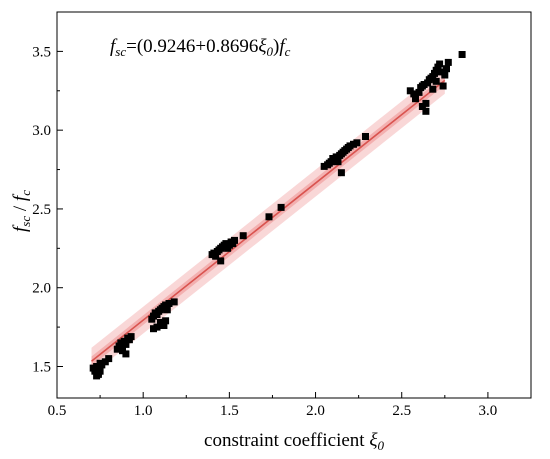  I want to click on x-axis-title-text: constraint coefficient, so click(286, 440).